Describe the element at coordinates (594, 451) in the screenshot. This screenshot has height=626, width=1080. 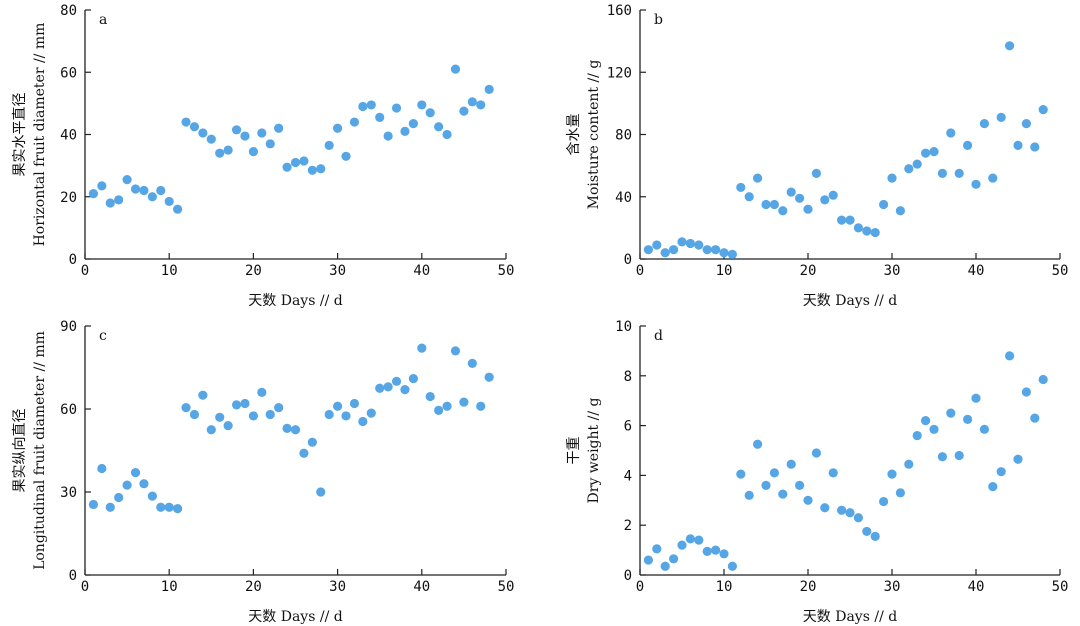
I see `y-axis-title-en: Dry weight // g` at that location.